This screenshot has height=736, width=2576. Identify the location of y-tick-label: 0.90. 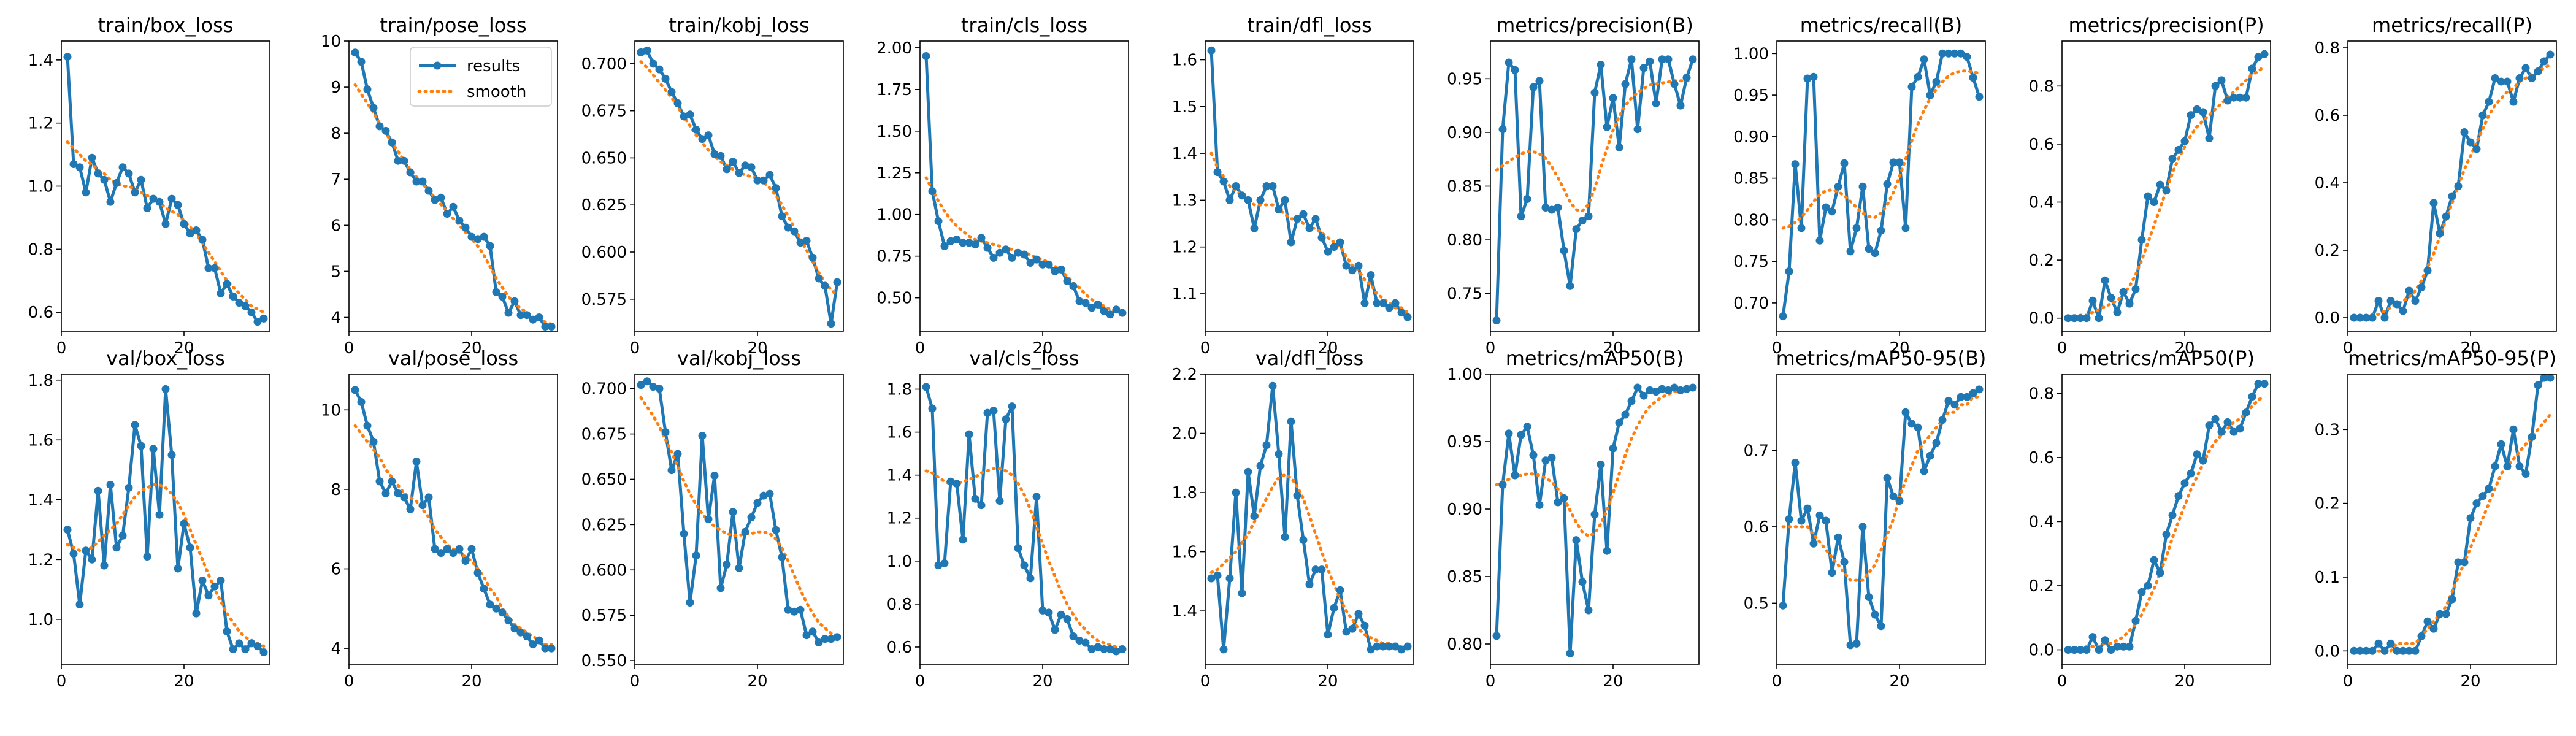
(1751, 137).